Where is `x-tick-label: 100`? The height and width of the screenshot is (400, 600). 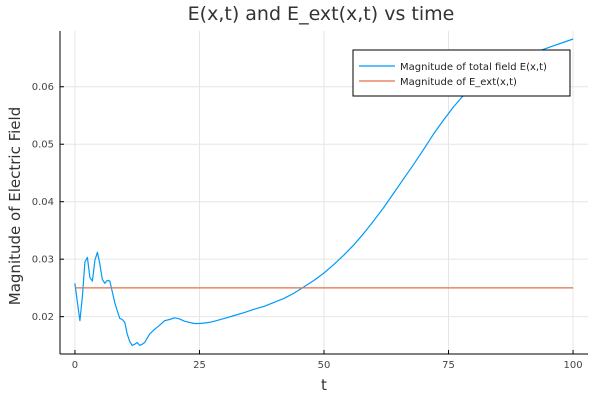
x-tick-label: 100 is located at coordinates (573, 365).